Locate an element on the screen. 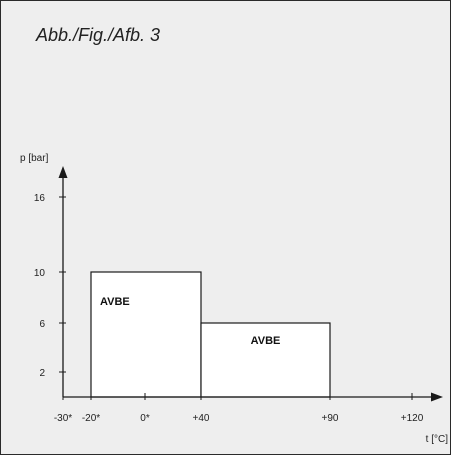  y-tick-label: 10 is located at coordinates (40, 273).